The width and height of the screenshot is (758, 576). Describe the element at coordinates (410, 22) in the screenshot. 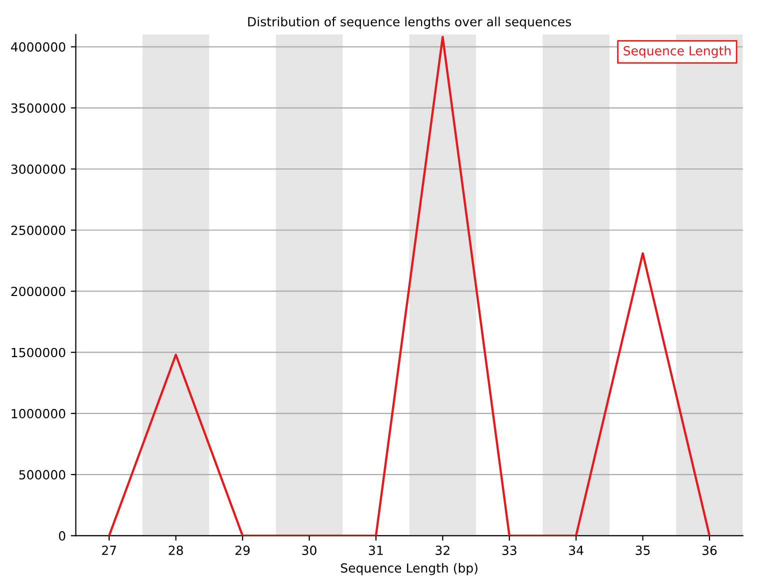

I see `chart-title: Distribution of sequence lengths over all sequences` at that location.